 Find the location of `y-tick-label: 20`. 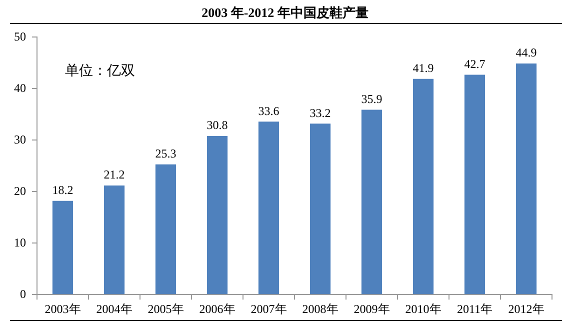

y-tick-label: 20 is located at coordinates (20, 191).